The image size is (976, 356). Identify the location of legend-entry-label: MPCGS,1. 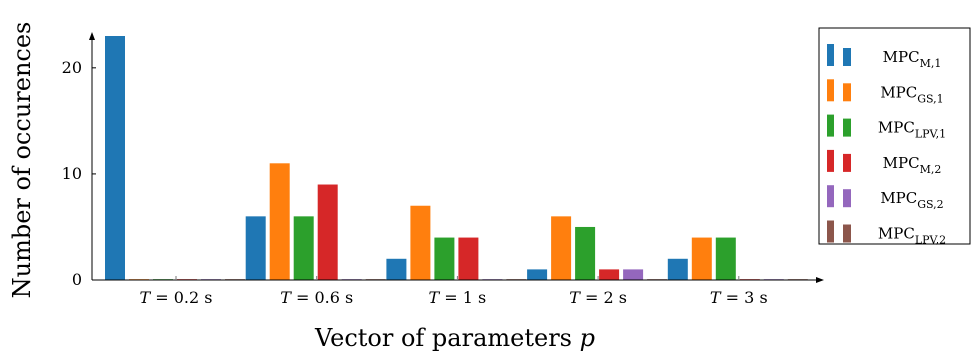
(911, 94).